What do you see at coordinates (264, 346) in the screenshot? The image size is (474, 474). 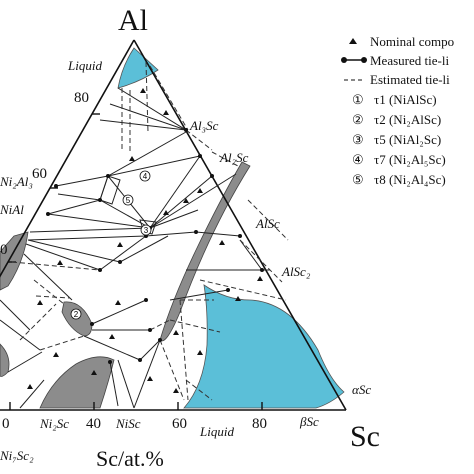 I see `liquid-region-sc-side` at bounding box center [264, 346].